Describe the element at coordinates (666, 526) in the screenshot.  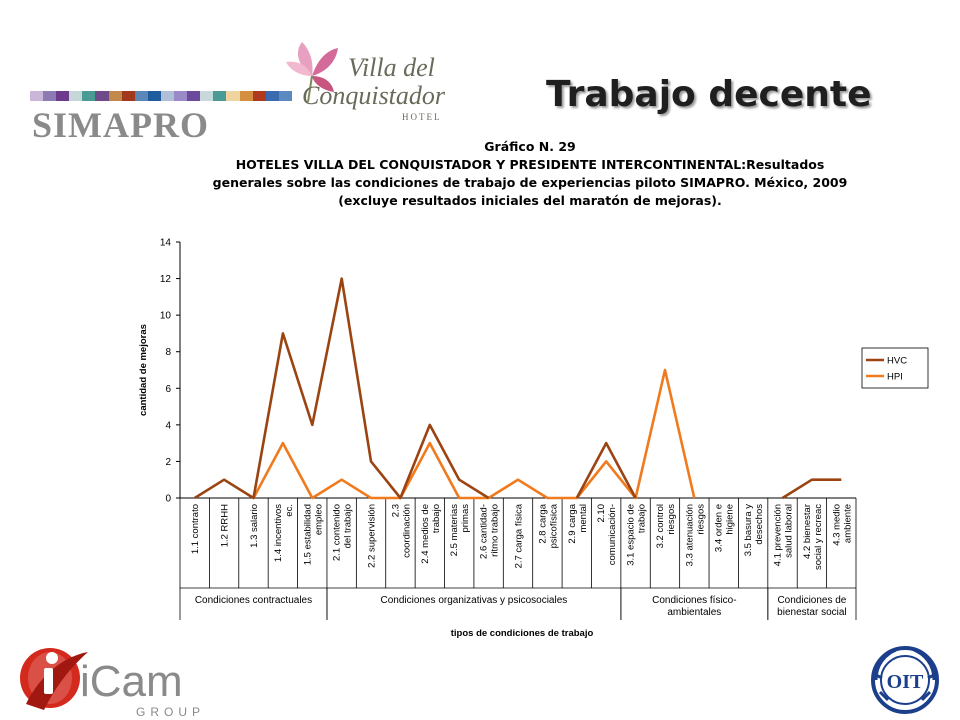
I see `category-label: 3.2 controlriesgos` at that location.